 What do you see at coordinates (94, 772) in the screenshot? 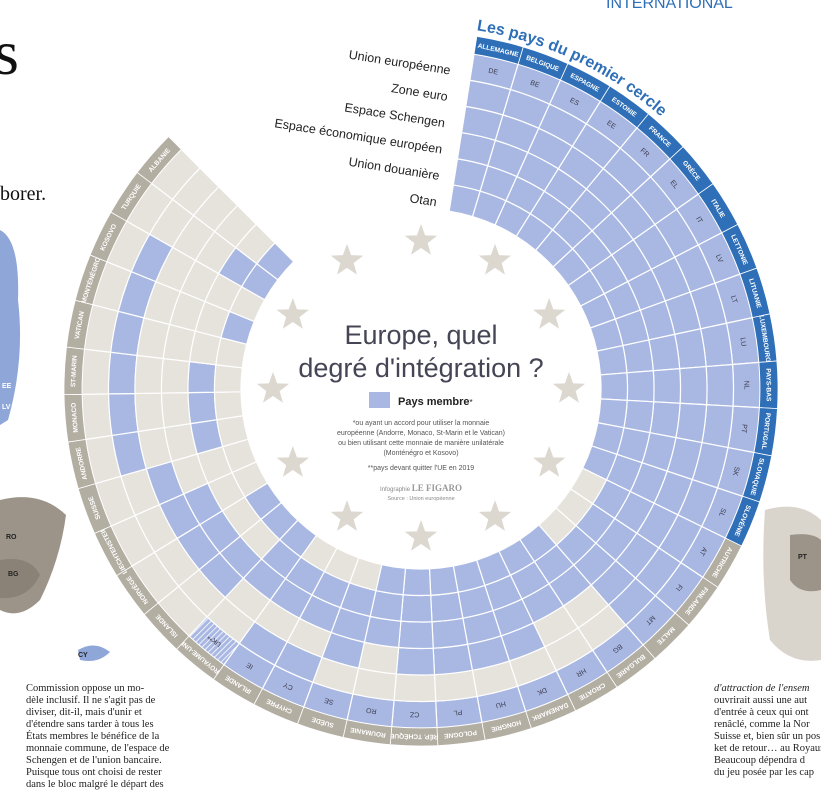
I see `text-line: Puisque tous ont choisi de rester` at bounding box center [94, 772].